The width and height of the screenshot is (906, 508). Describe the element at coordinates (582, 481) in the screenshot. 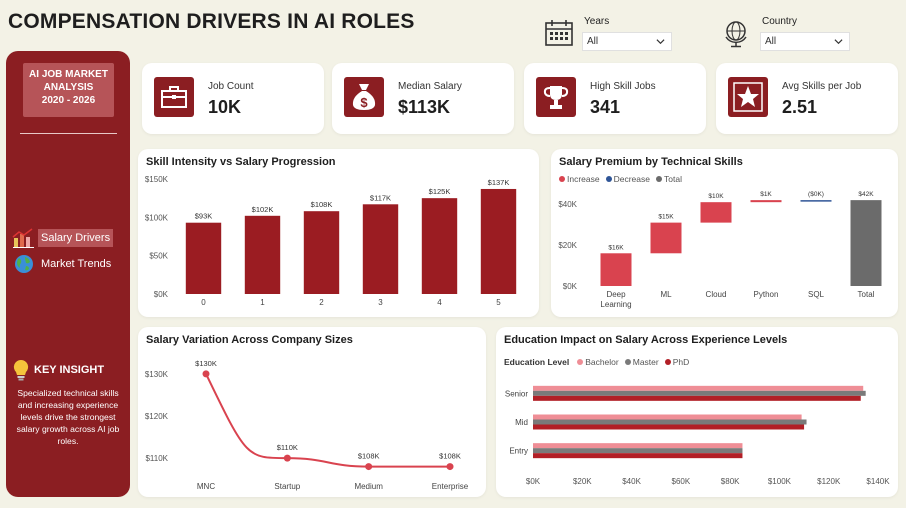

I see `x-tick-label: $20K` at that location.